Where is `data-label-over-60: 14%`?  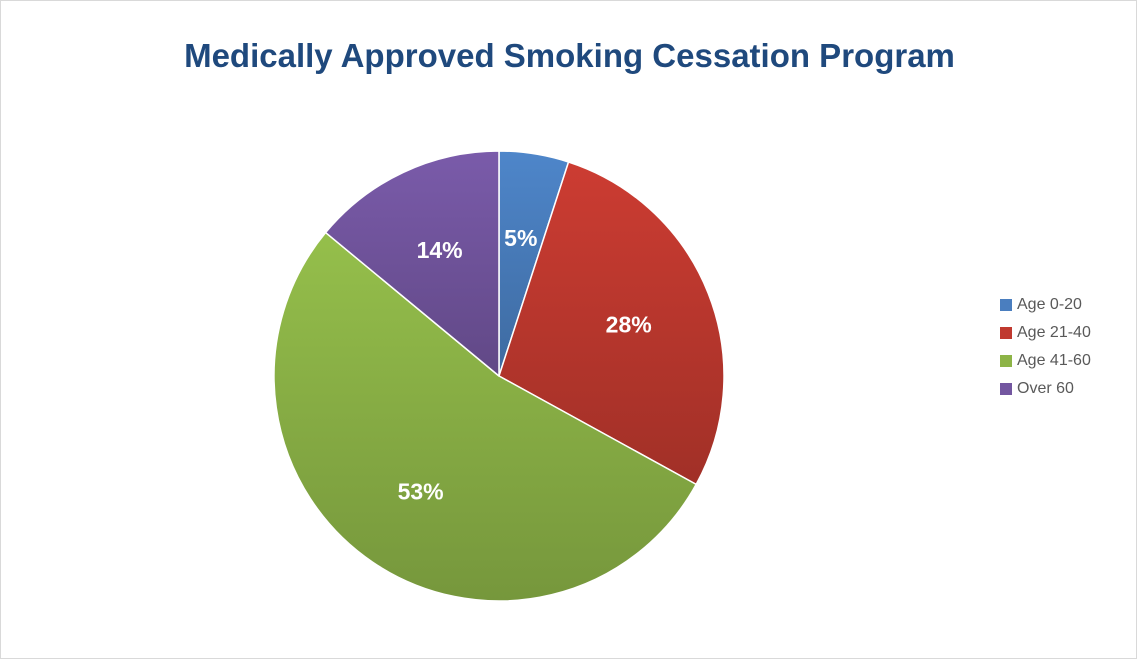
data-label-over-60: 14% is located at coordinates (440, 250).